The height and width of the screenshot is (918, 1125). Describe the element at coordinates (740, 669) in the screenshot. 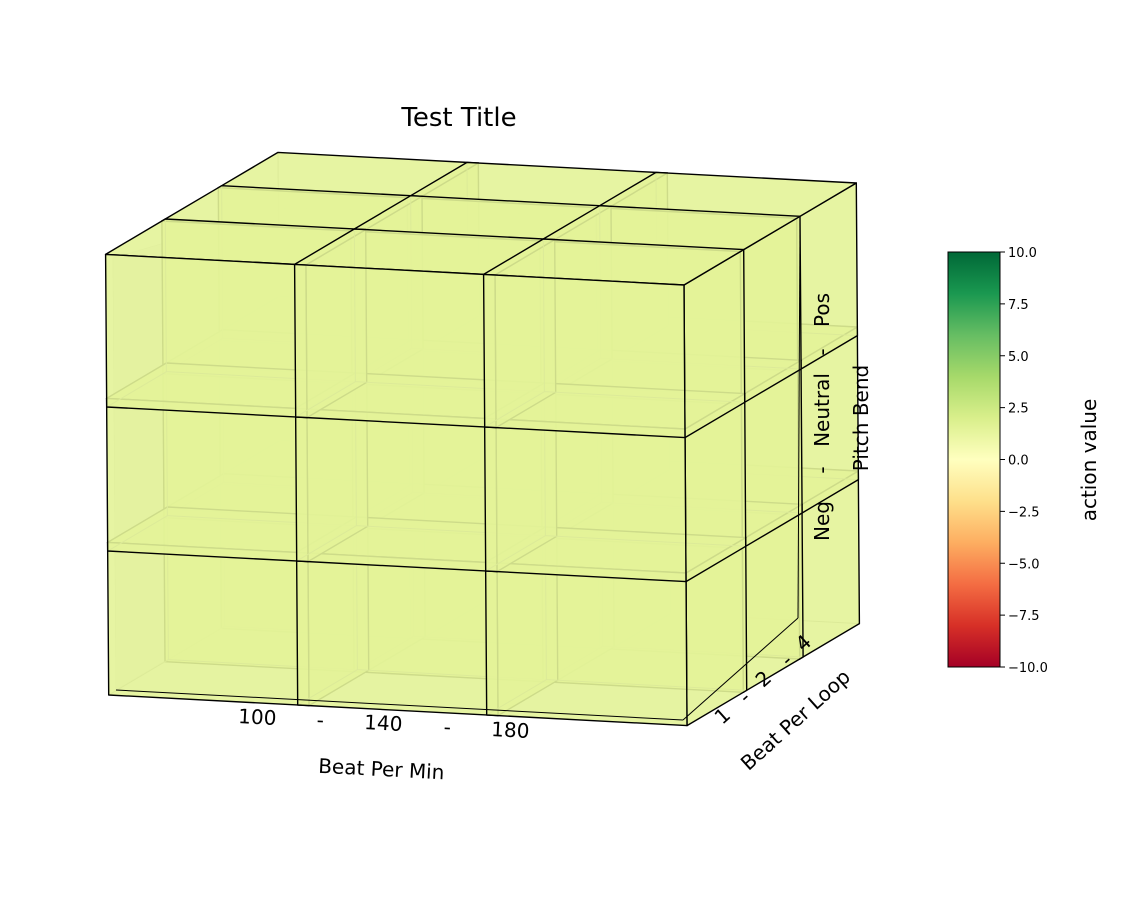

I see `y-axis-line` at that location.